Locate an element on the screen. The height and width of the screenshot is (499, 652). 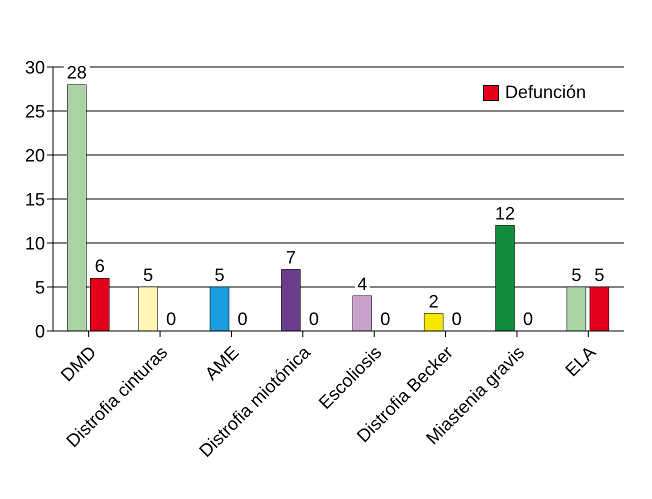
y-tick-label: 30 is located at coordinates (34, 67).